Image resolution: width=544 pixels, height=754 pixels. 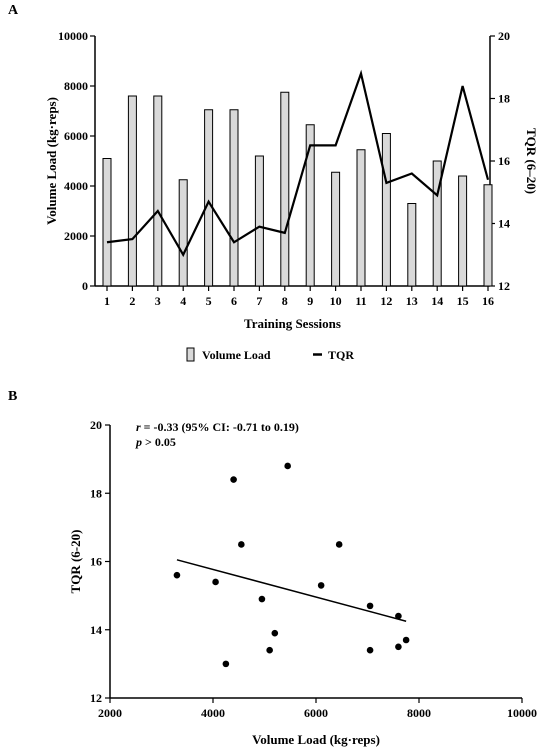 What do you see at coordinates (292, 323) in the screenshot?
I see `x-axis-title: Training Sessions` at bounding box center [292, 323].